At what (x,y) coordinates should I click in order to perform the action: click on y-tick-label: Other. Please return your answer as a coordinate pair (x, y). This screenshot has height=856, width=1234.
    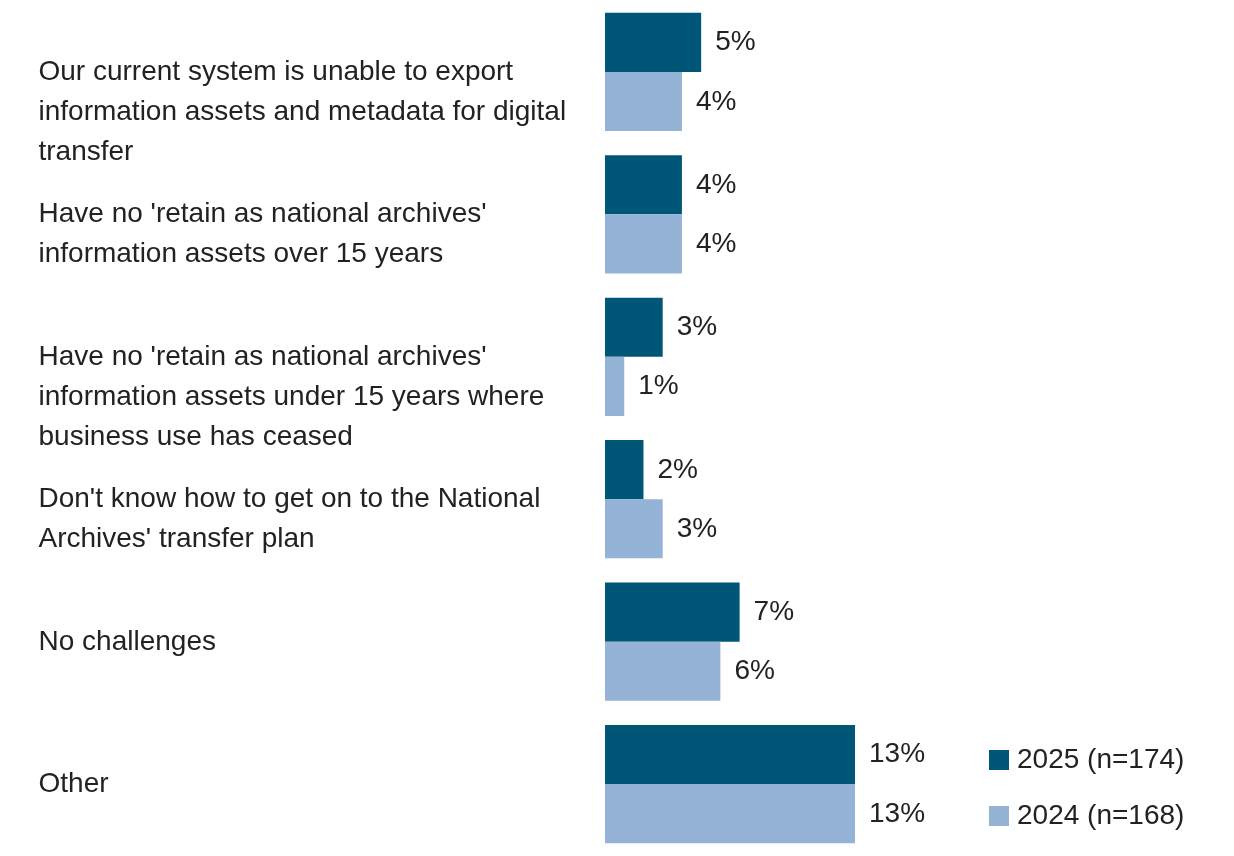
    Looking at the image, I should click on (73, 783).